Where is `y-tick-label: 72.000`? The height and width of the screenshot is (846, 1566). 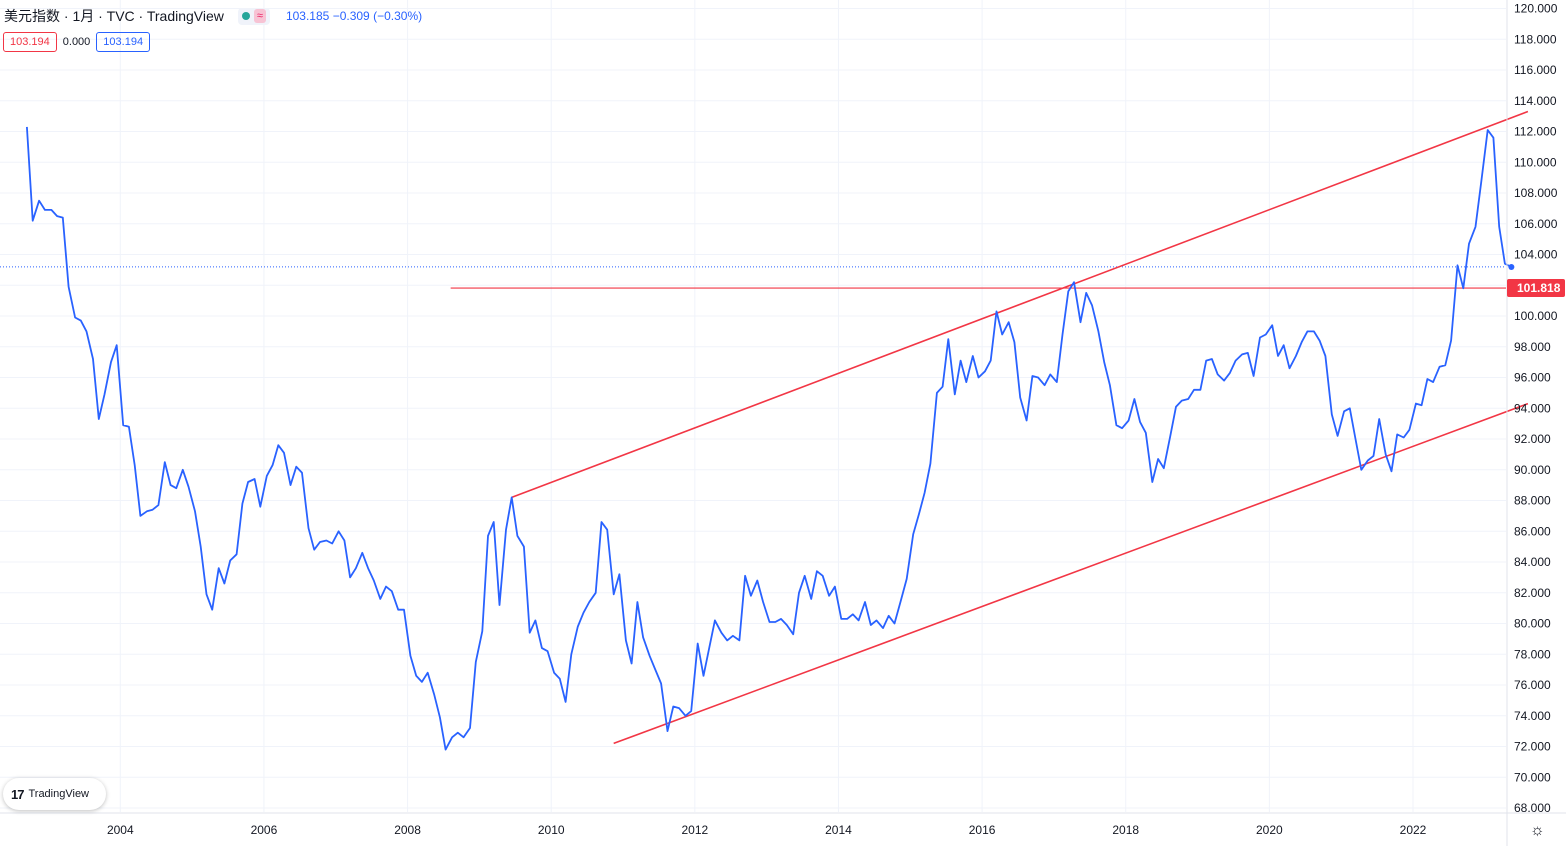 y-tick-label: 72.000 is located at coordinates (1532, 747).